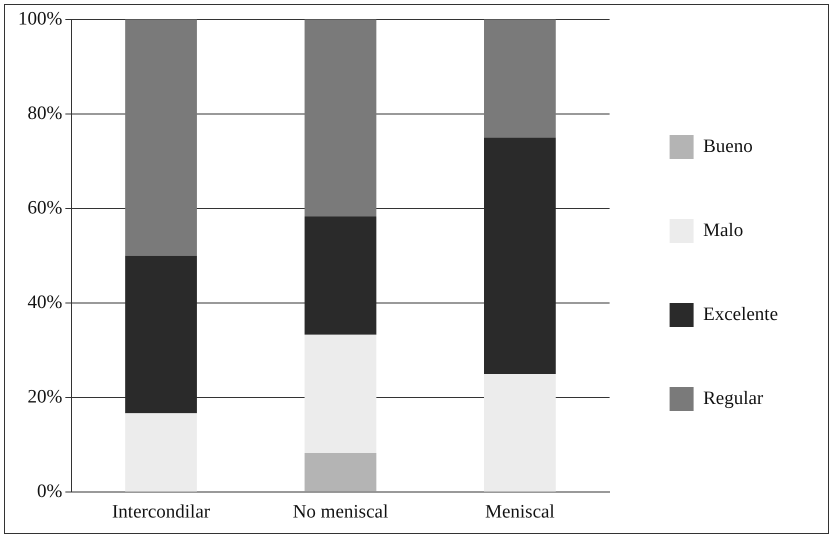  What do you see at coordinates (733, 398) in the screenshot?
I see `legend-label: Regular` at bounding box center [733, 398].